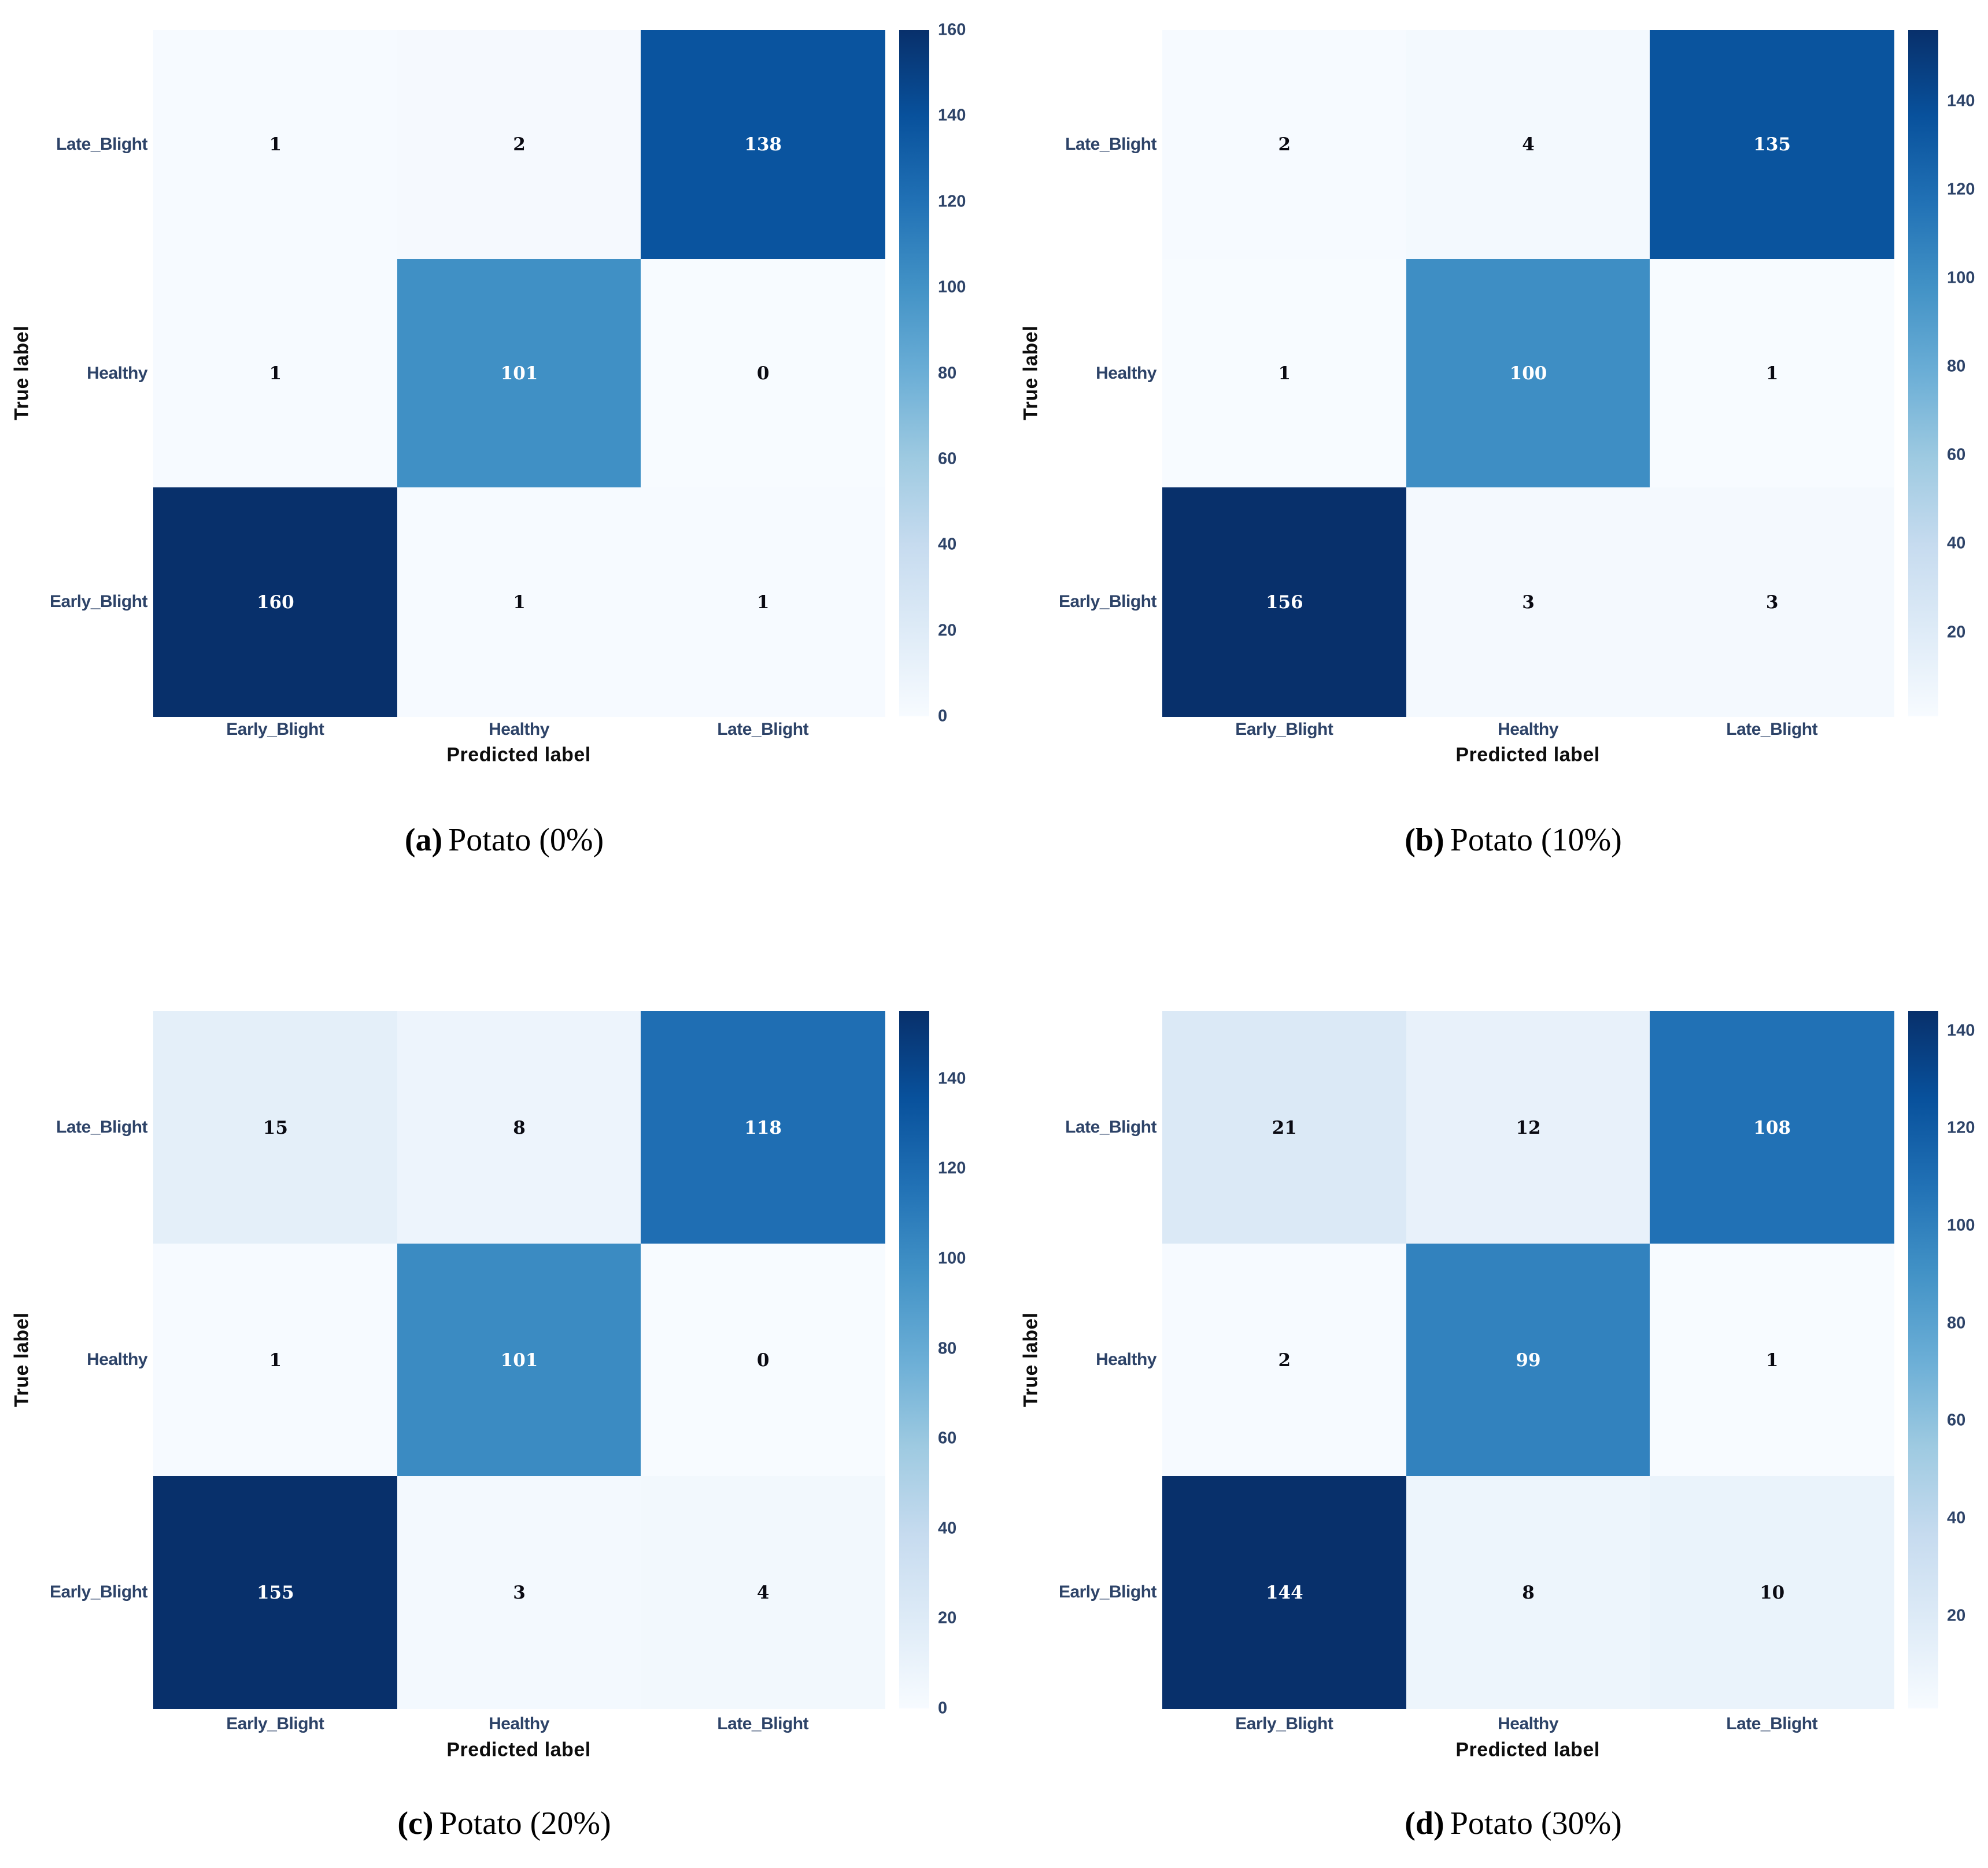 The image size is (1988, 1868). I want to click on cell-a-Late_Blight-Late_Blight: 138, so click(763, 145).